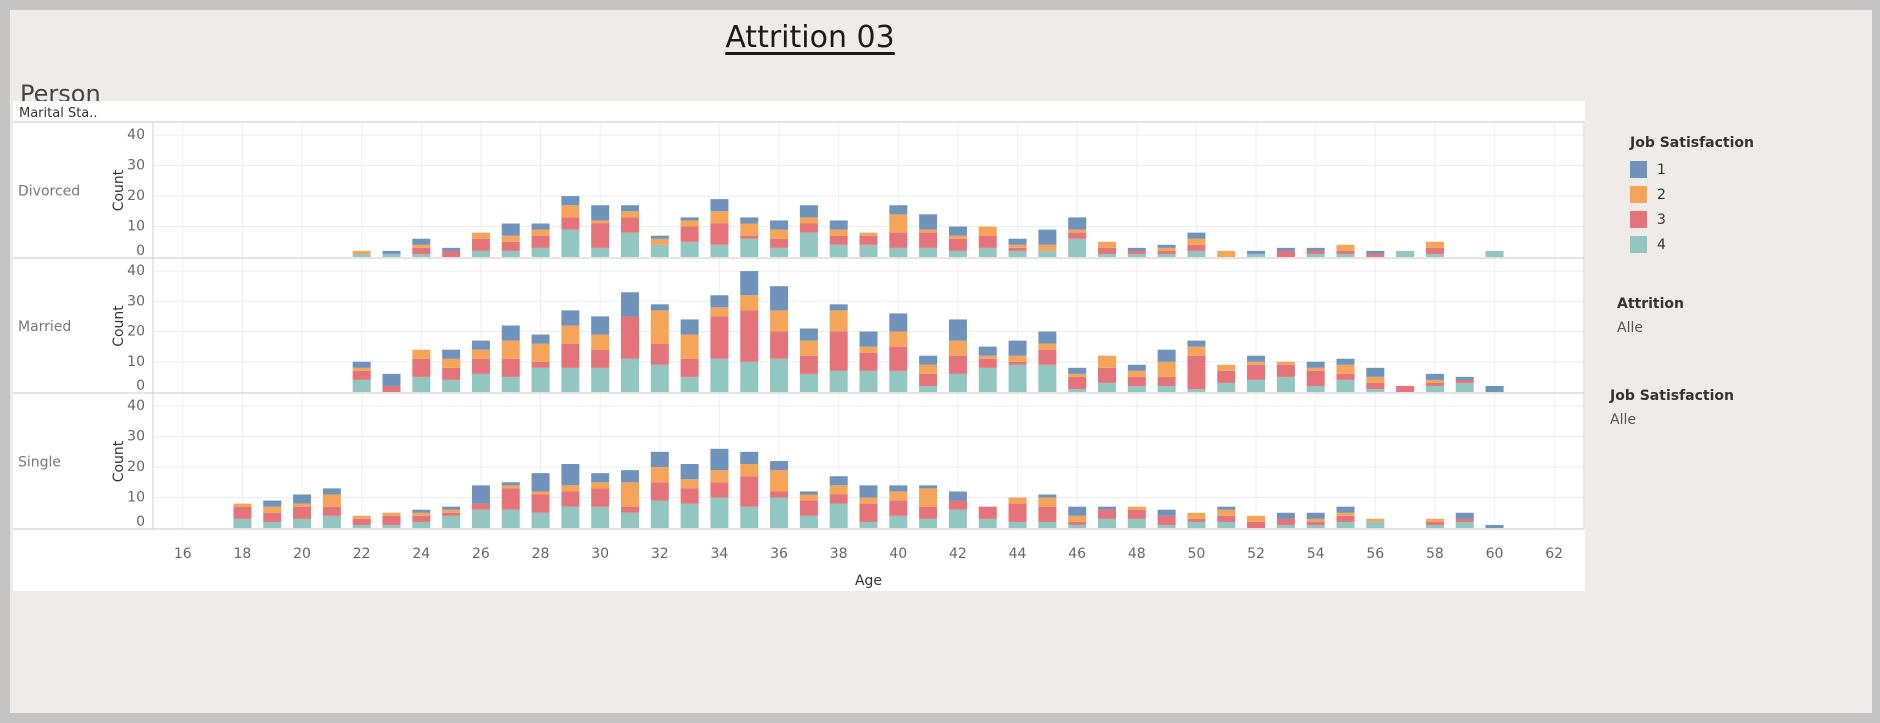 This screenshot has width=1880, height=723. I want to click on legend-title: Job Satisfaction, so click(1692, 143).